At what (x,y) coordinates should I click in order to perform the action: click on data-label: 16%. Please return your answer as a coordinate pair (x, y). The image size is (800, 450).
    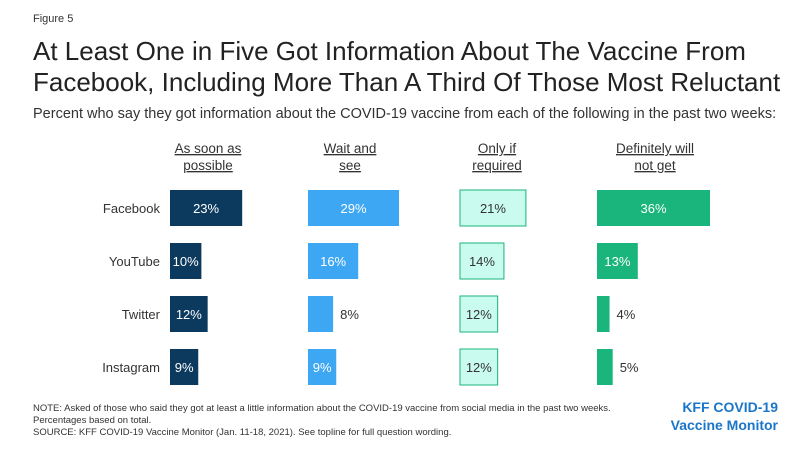
    Looking at the image, I should click on (333, 261).